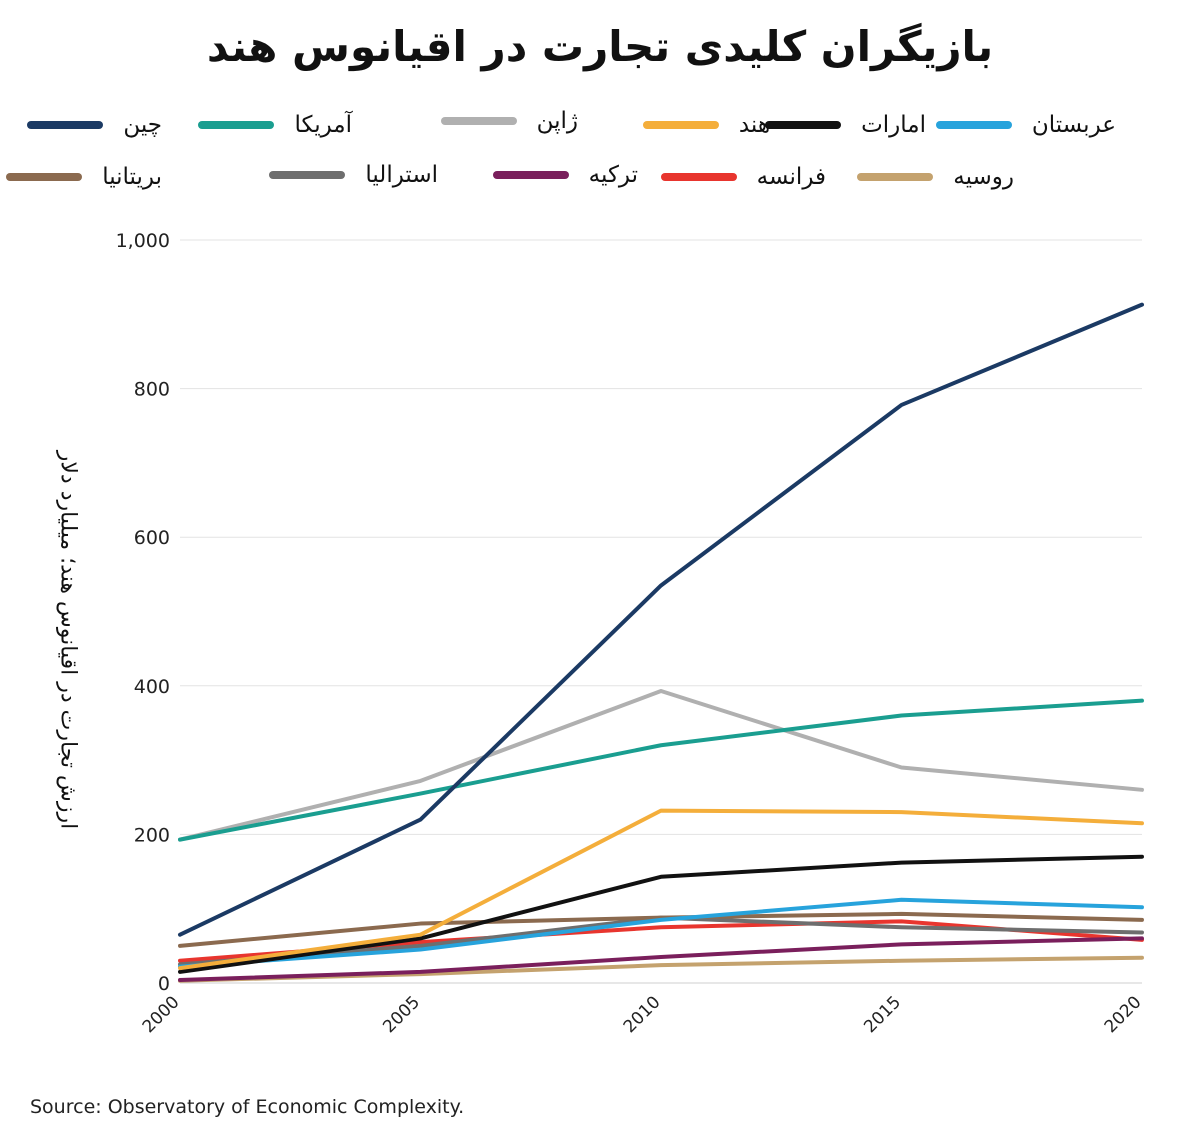 This screenshot has width=1200, height=1136. Describe the element at coordinates (152, 538) in the screenshot. I see `y-tick-label: 600` at that location.